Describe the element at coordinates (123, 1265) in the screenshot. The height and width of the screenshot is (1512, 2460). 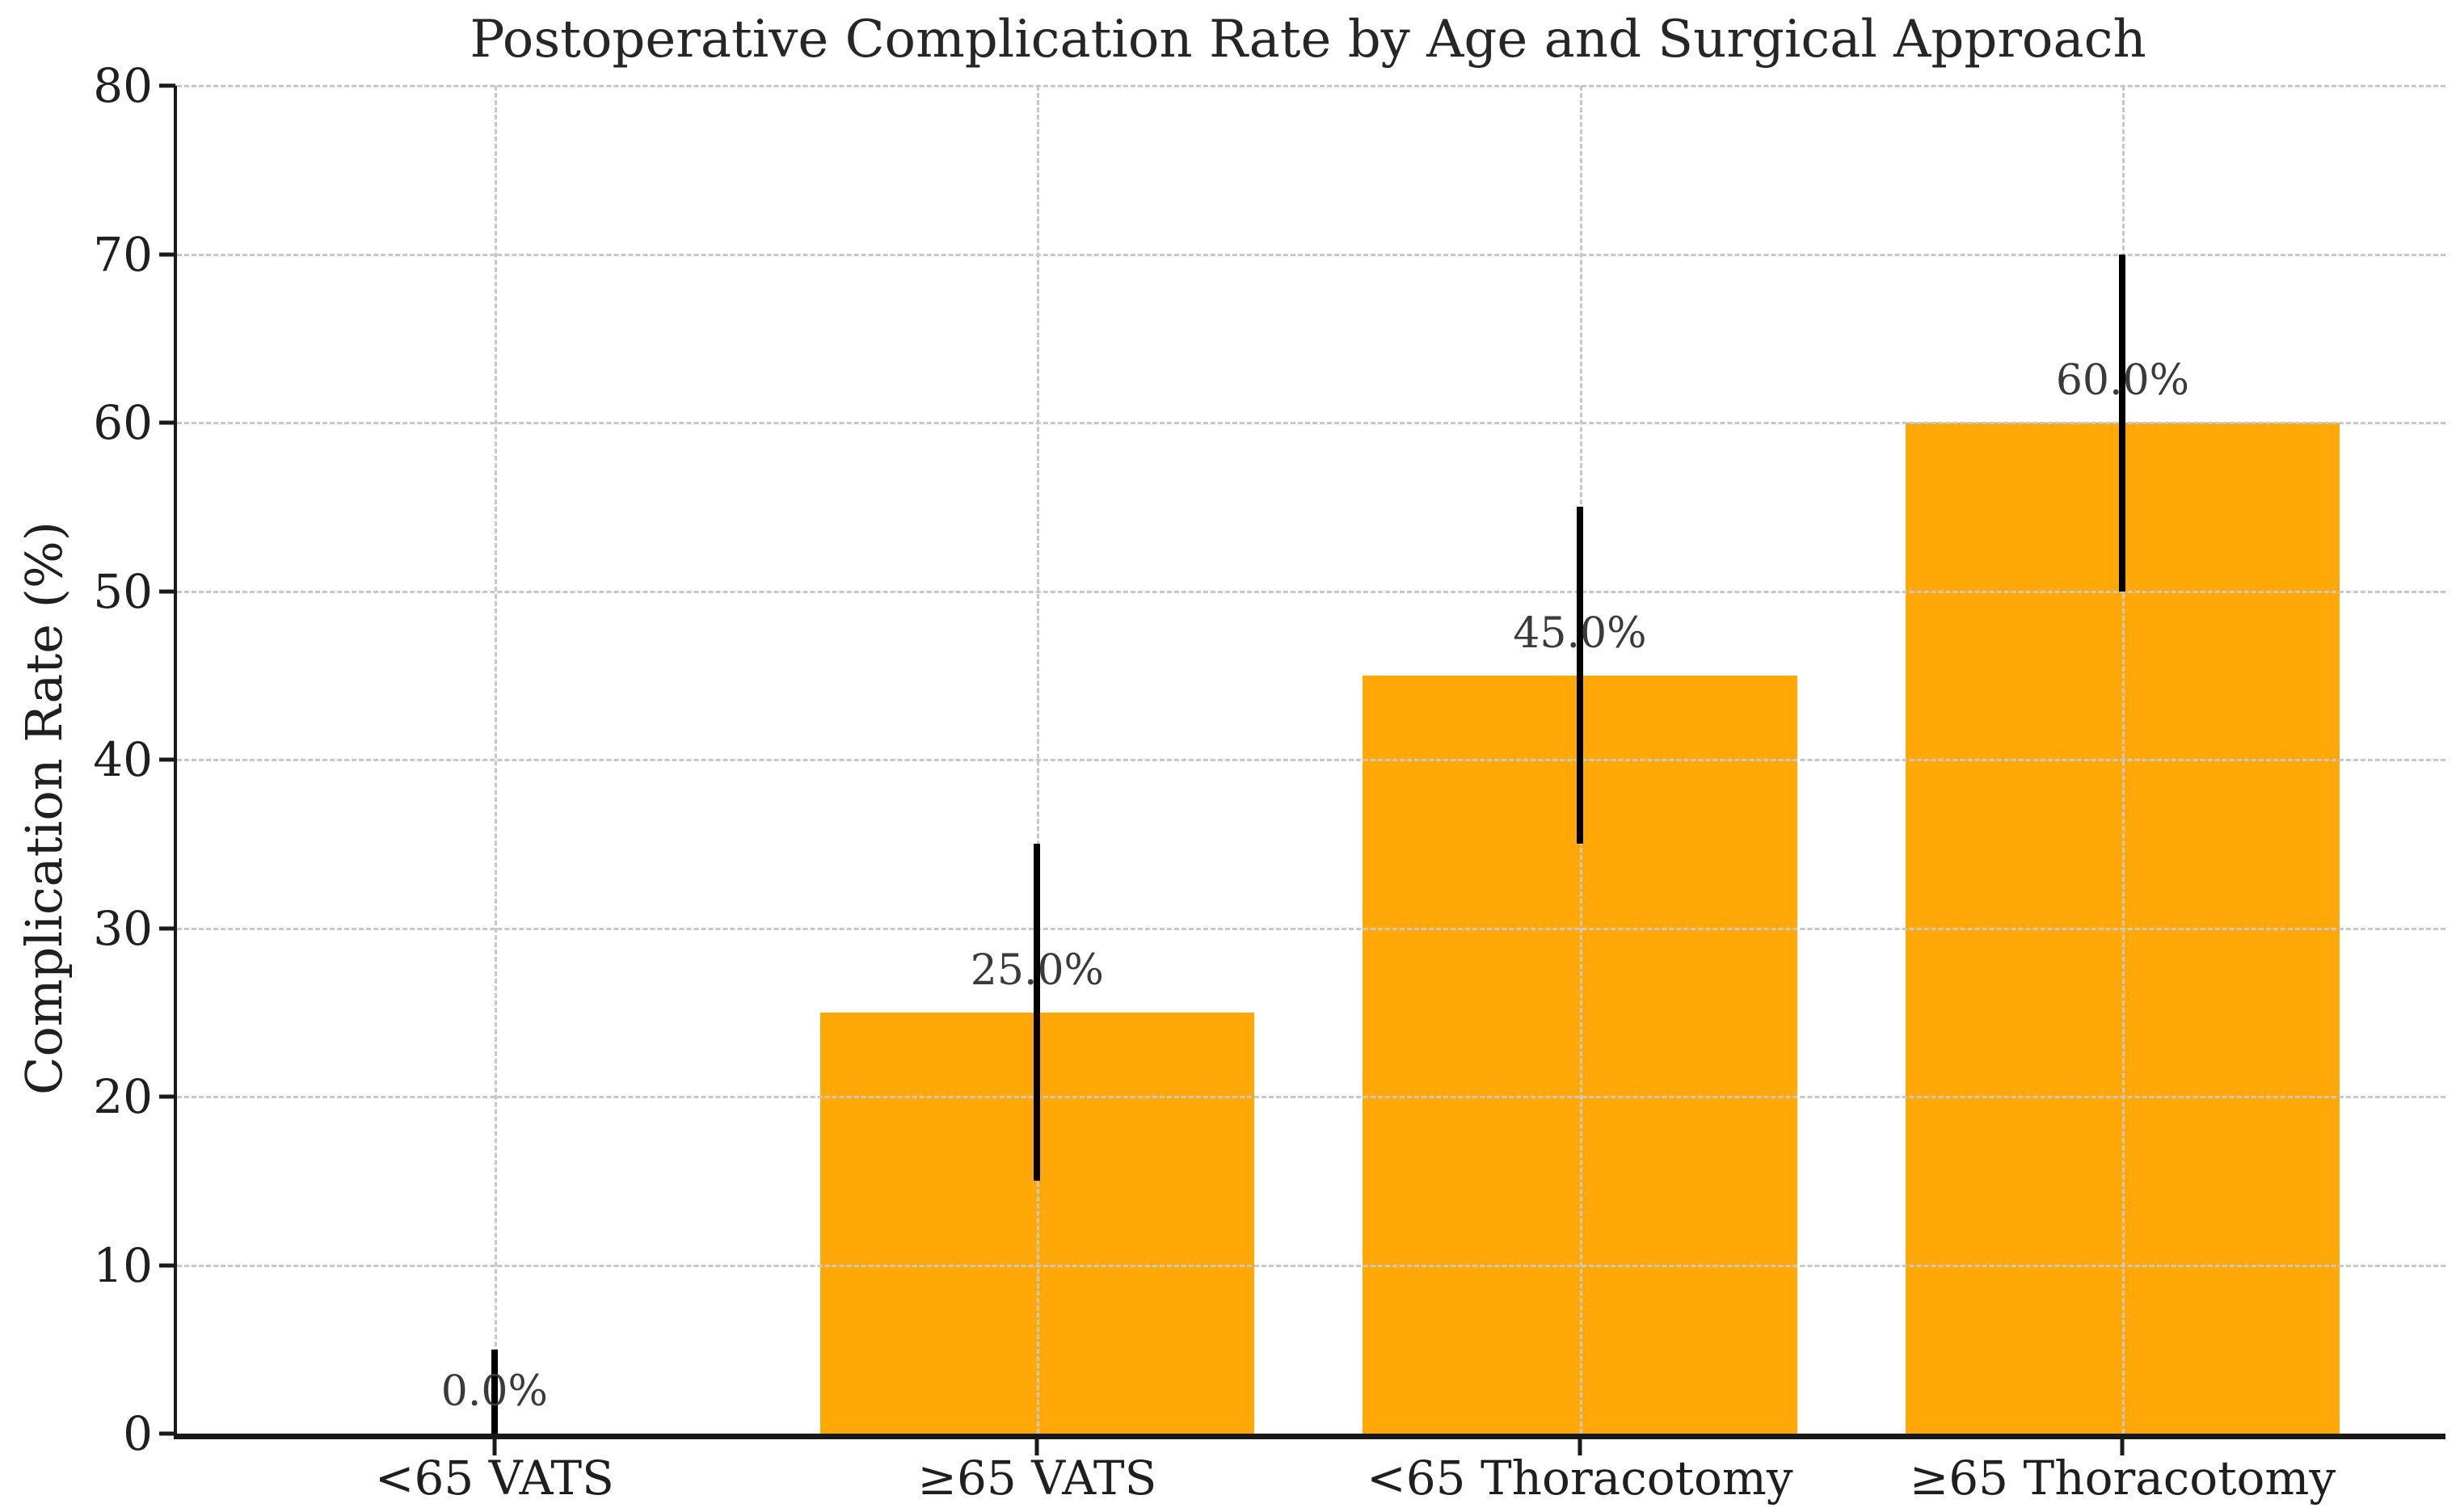
I see `y-tick-label: 10` at that location.